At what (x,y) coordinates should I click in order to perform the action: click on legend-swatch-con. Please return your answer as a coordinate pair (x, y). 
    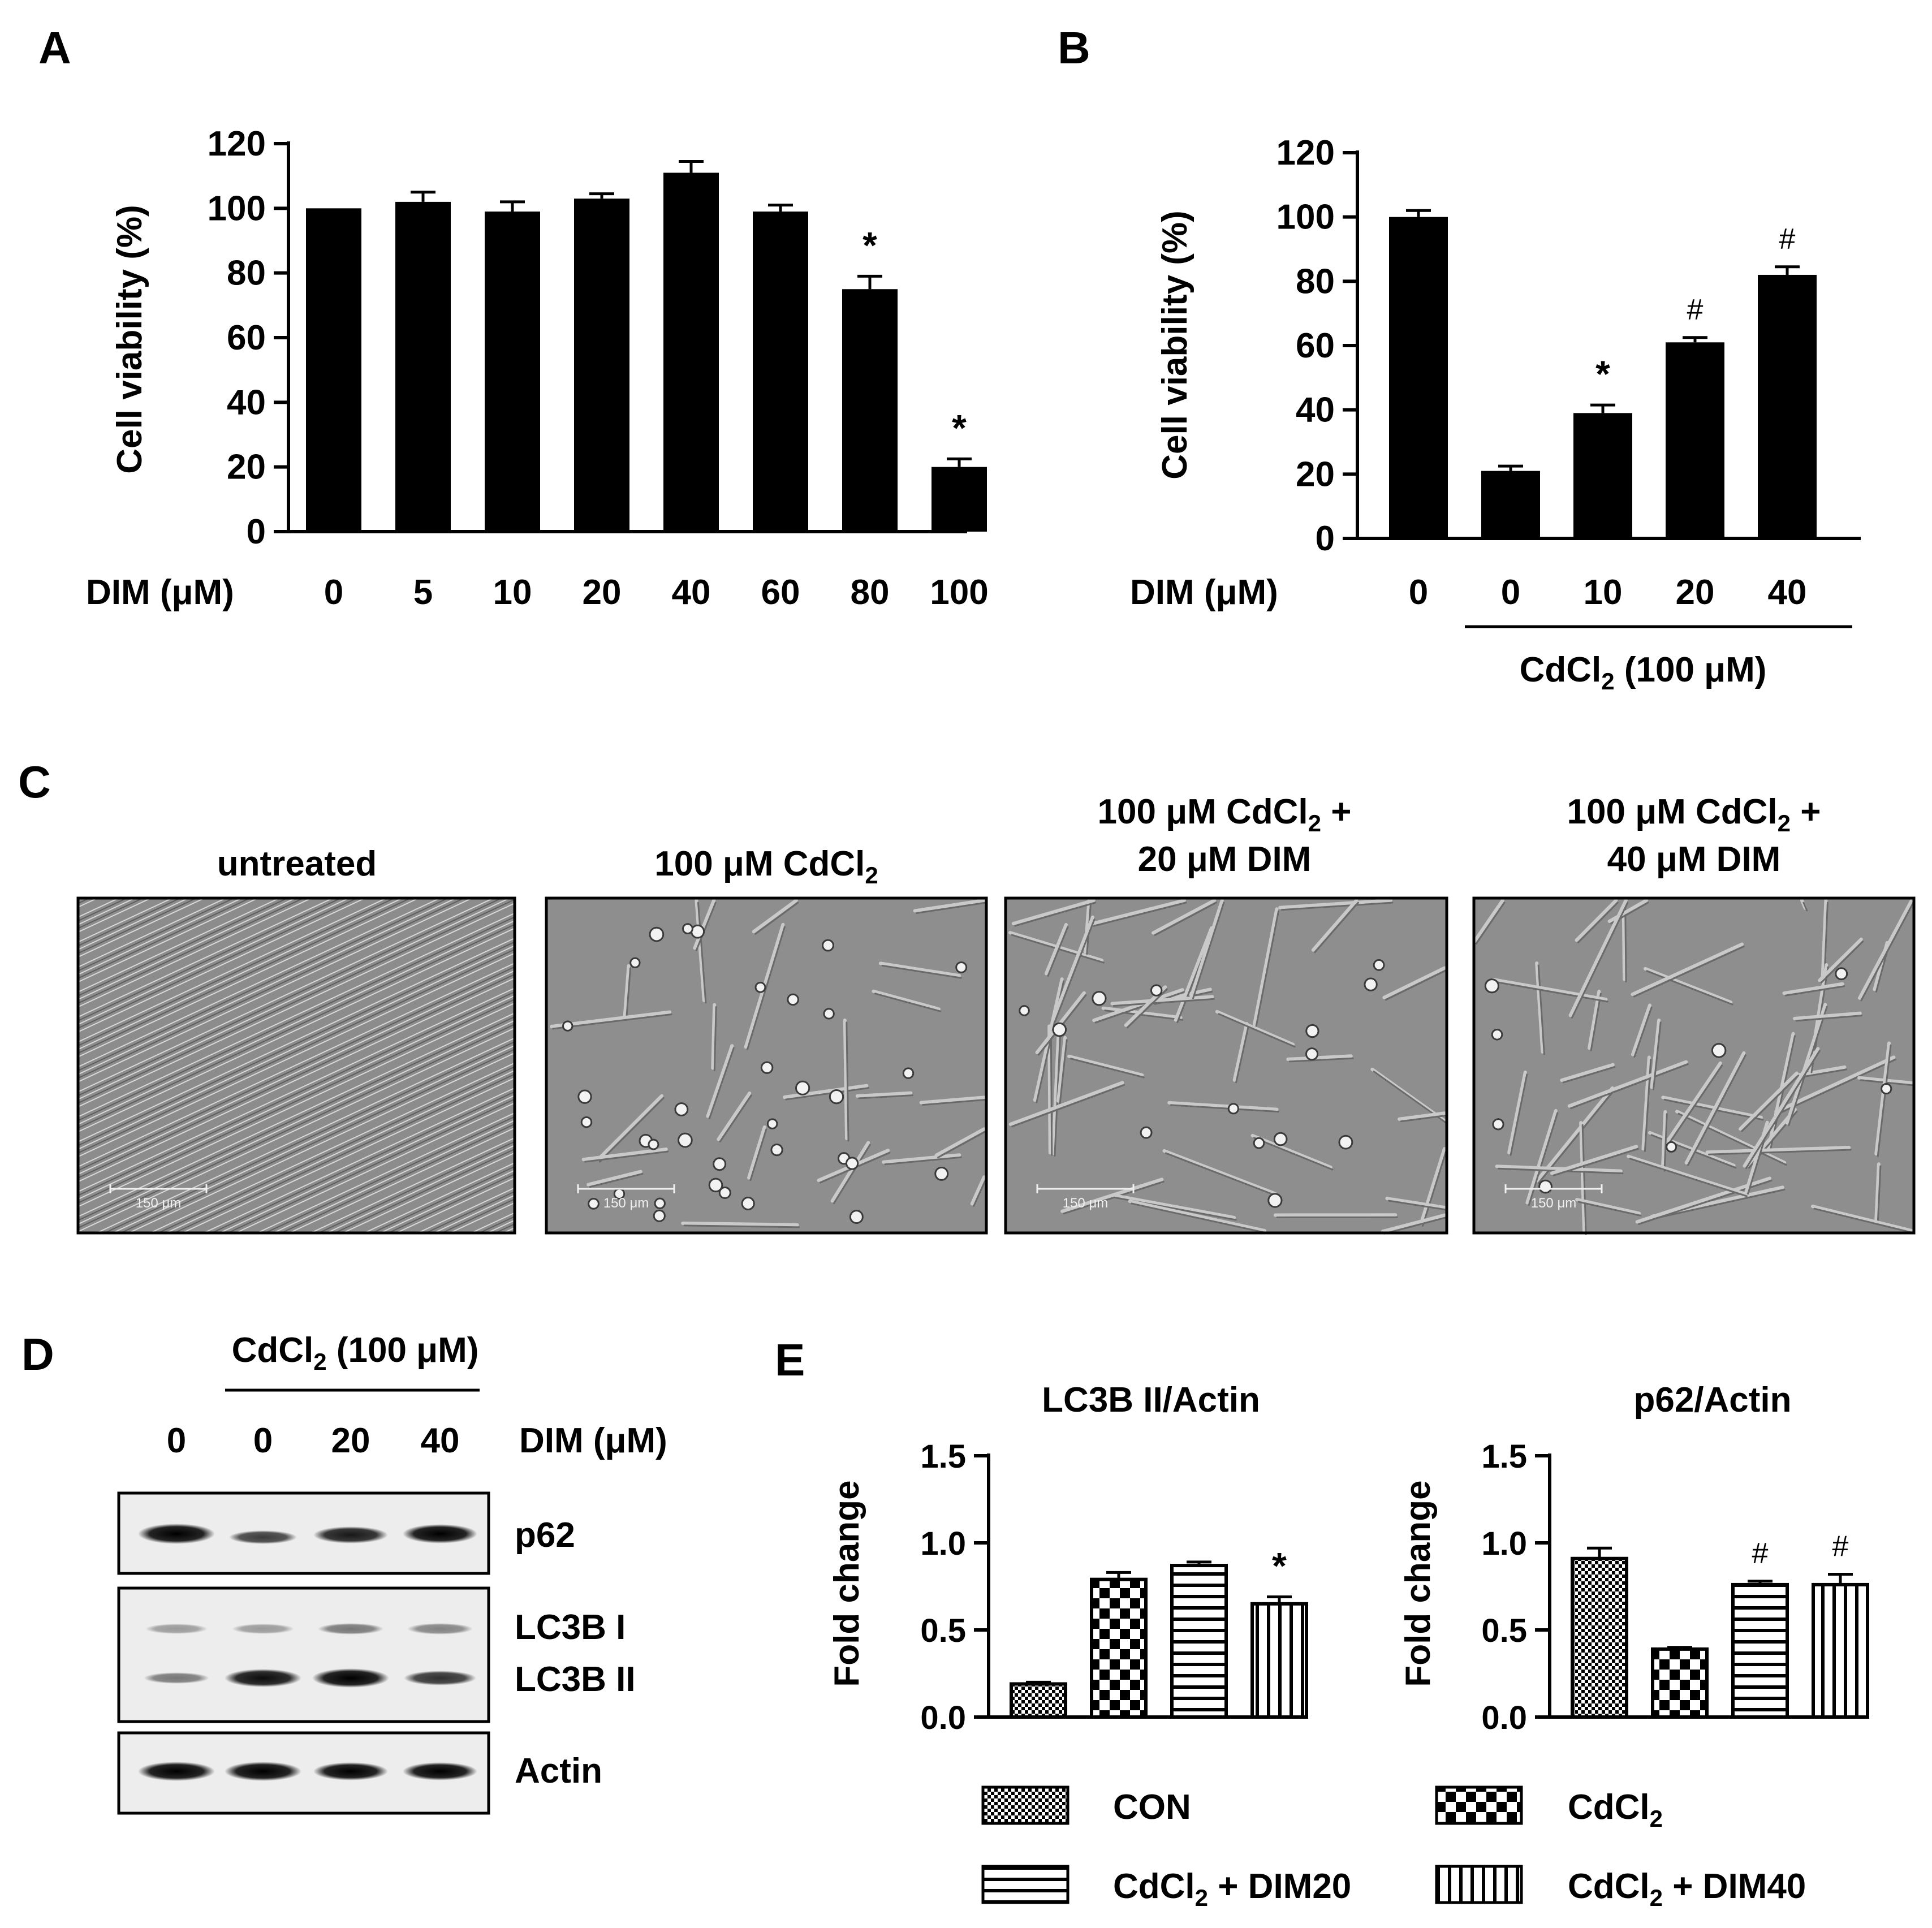
    Looking at the image, I should click on (1025, 1805).